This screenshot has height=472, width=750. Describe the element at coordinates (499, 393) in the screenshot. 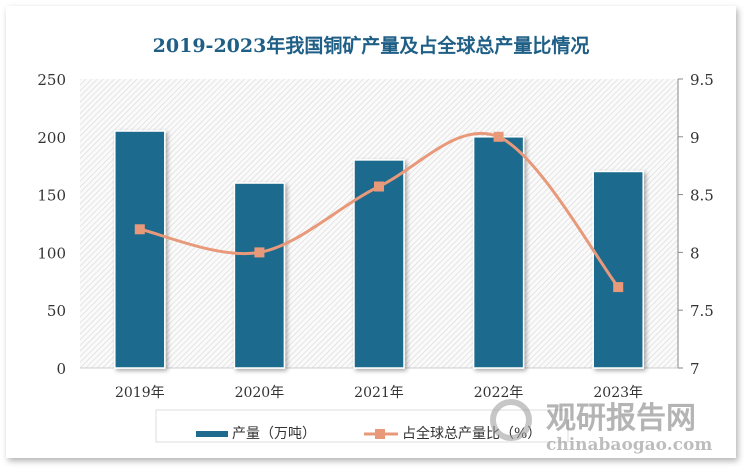

I see `x-tick-label: 2022年` at that location.